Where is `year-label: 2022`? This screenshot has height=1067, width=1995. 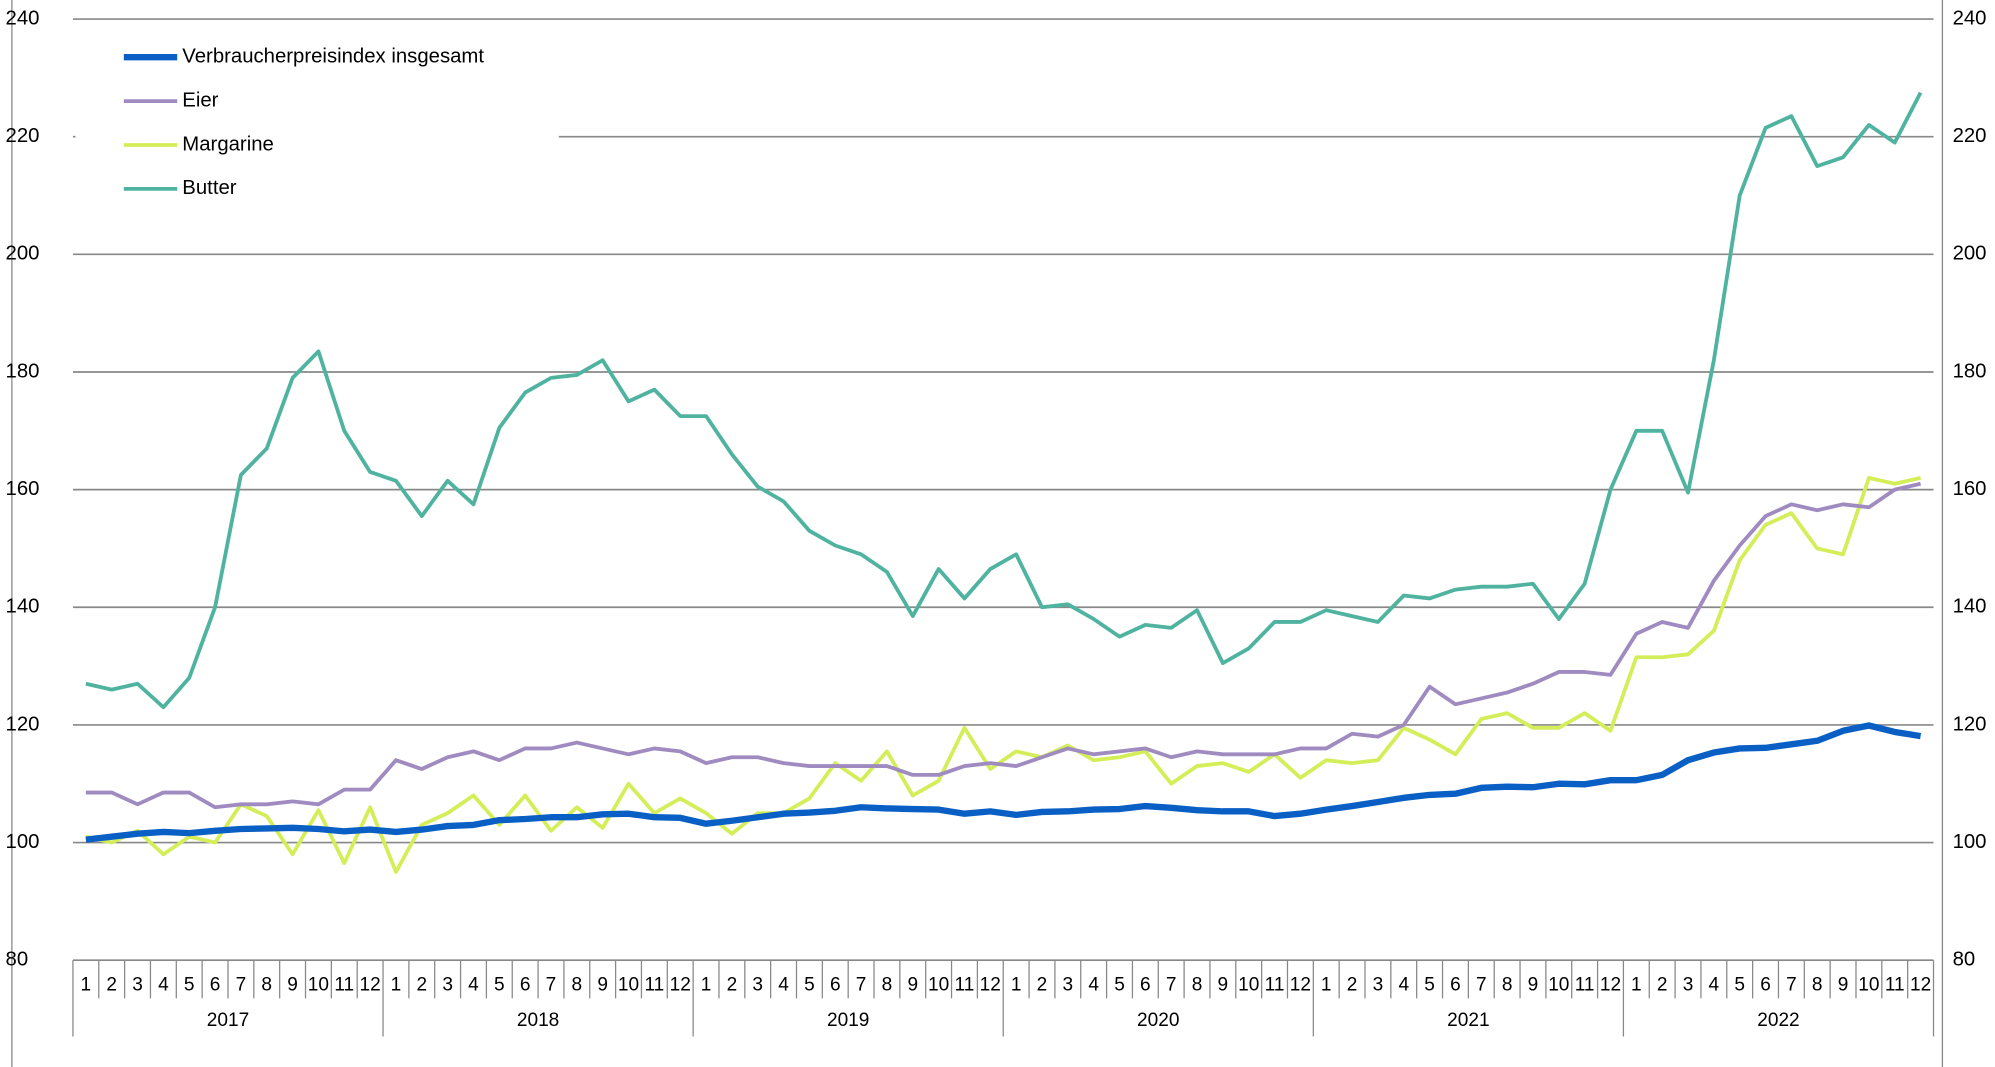
year-label: 2022 is located at coordinates (1778, 1020).